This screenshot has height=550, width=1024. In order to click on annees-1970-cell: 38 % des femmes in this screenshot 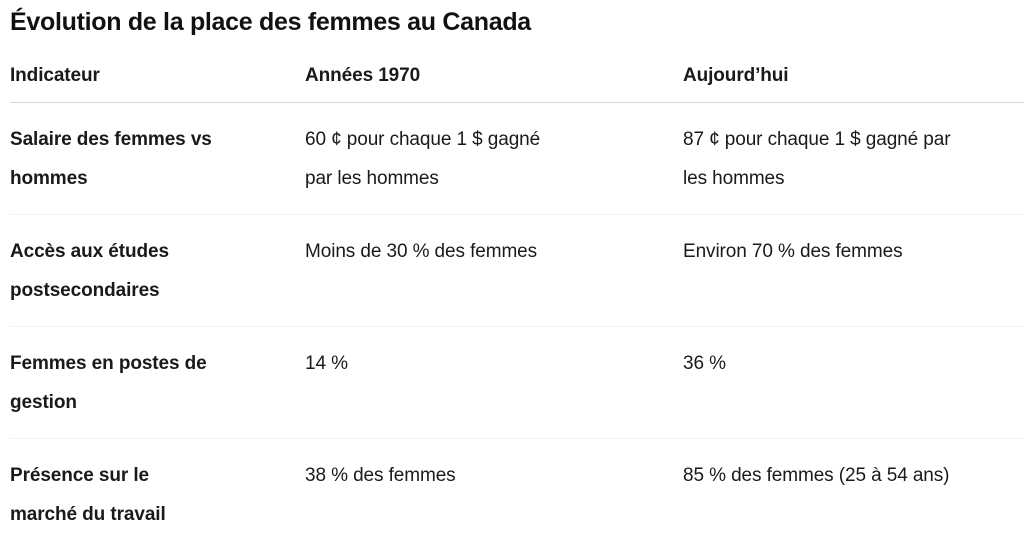, I will do `click(380, 475)`.